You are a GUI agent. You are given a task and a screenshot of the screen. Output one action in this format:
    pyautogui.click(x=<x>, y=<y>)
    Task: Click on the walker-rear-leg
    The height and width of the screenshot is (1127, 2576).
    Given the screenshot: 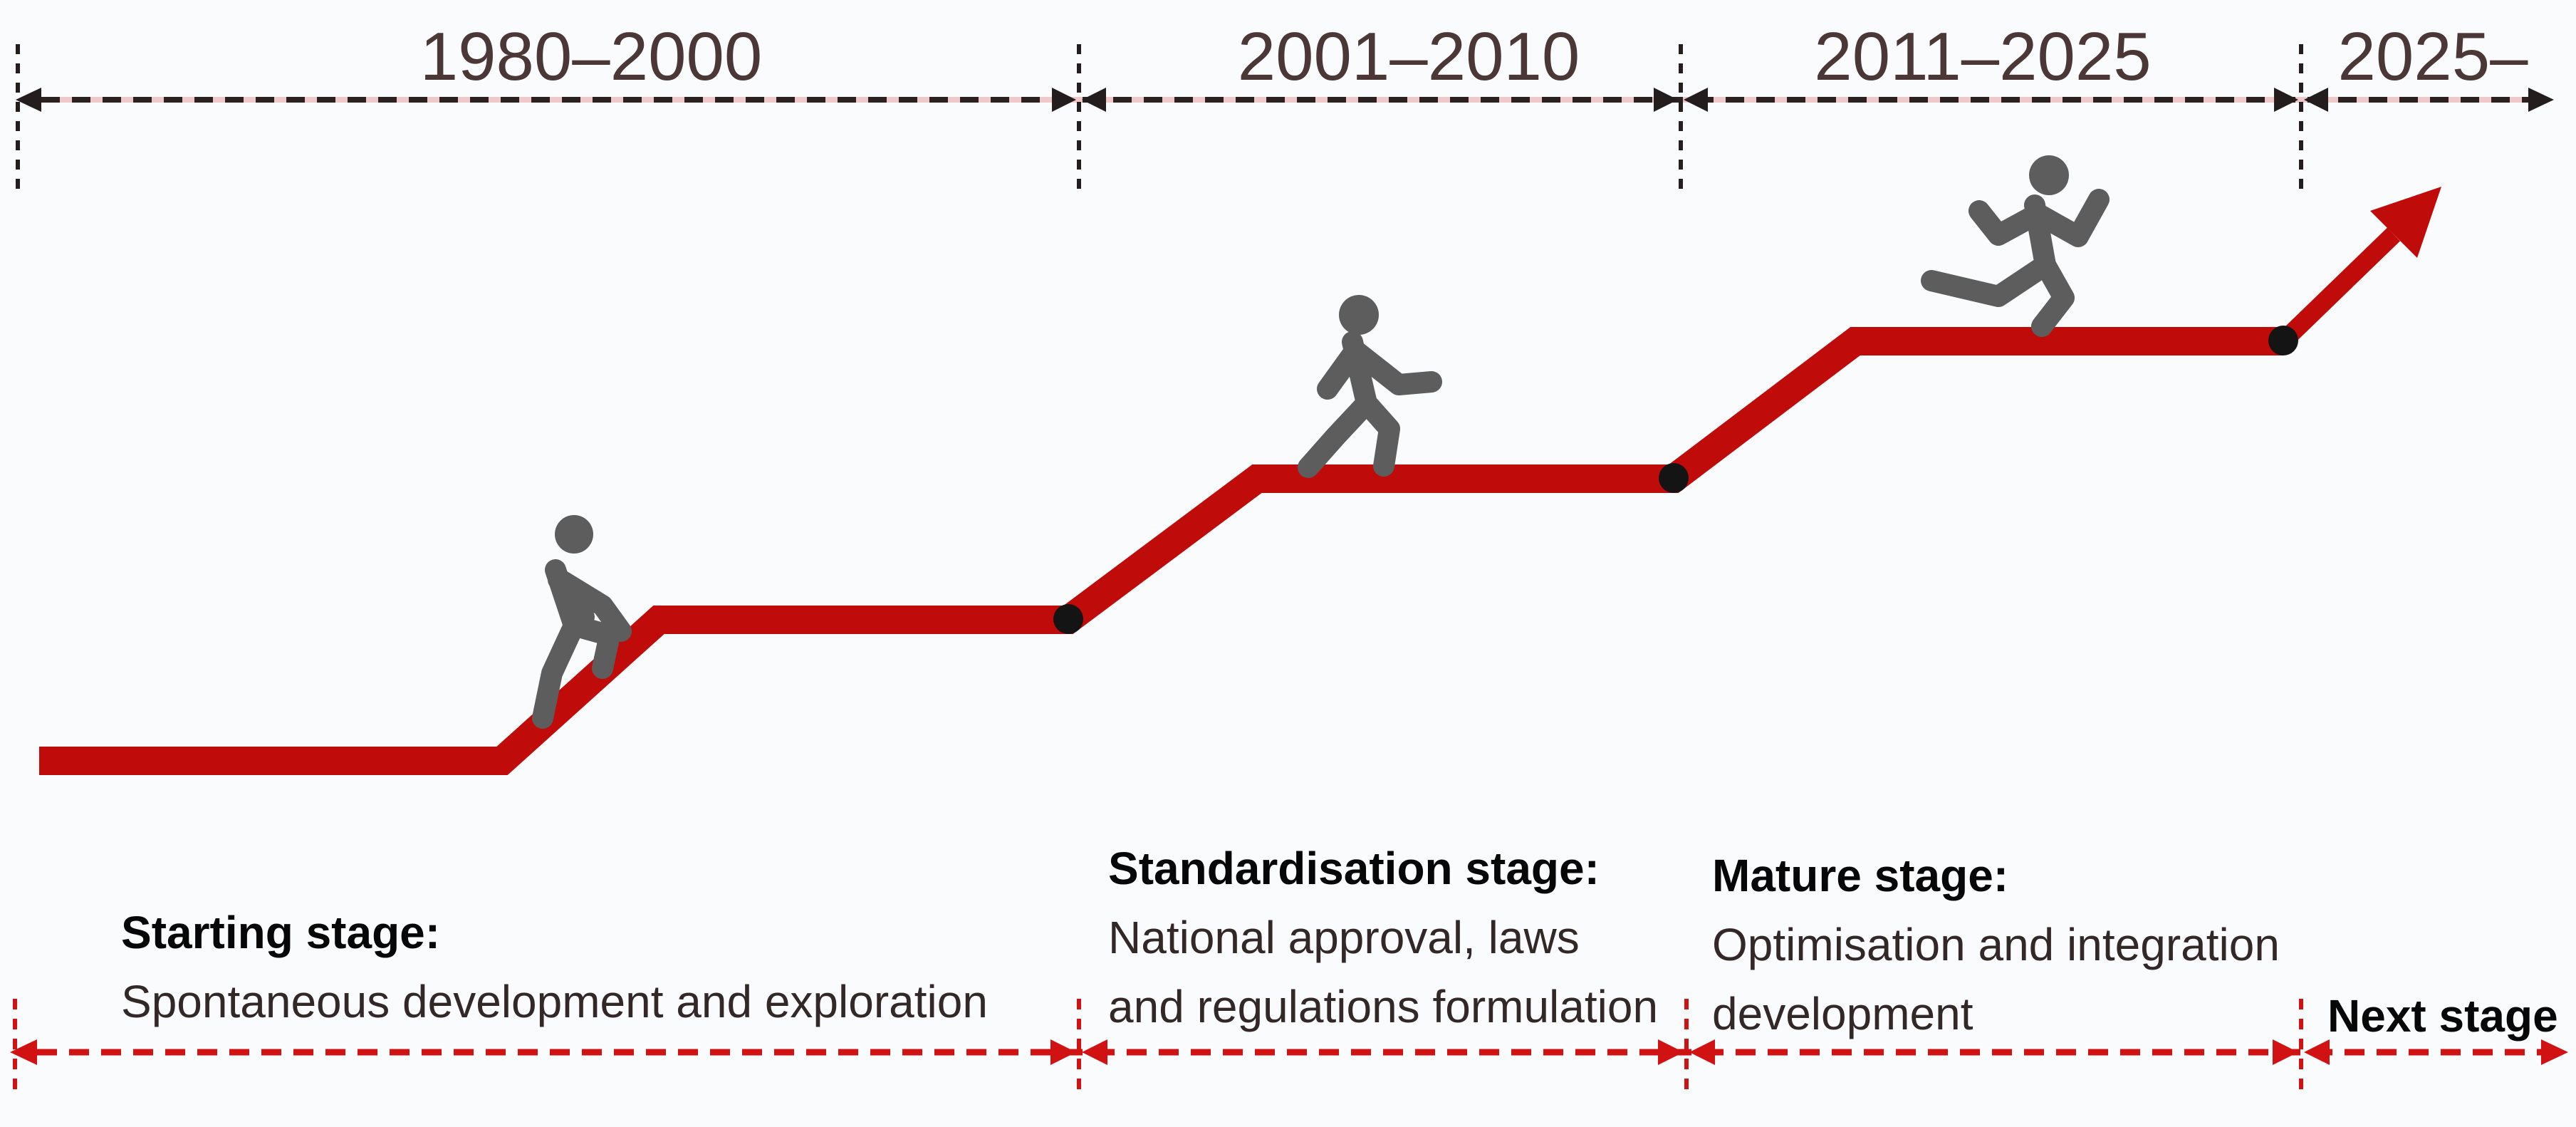 What is the action you would take?
    pyautogui.click(x=1337, y=435)
    